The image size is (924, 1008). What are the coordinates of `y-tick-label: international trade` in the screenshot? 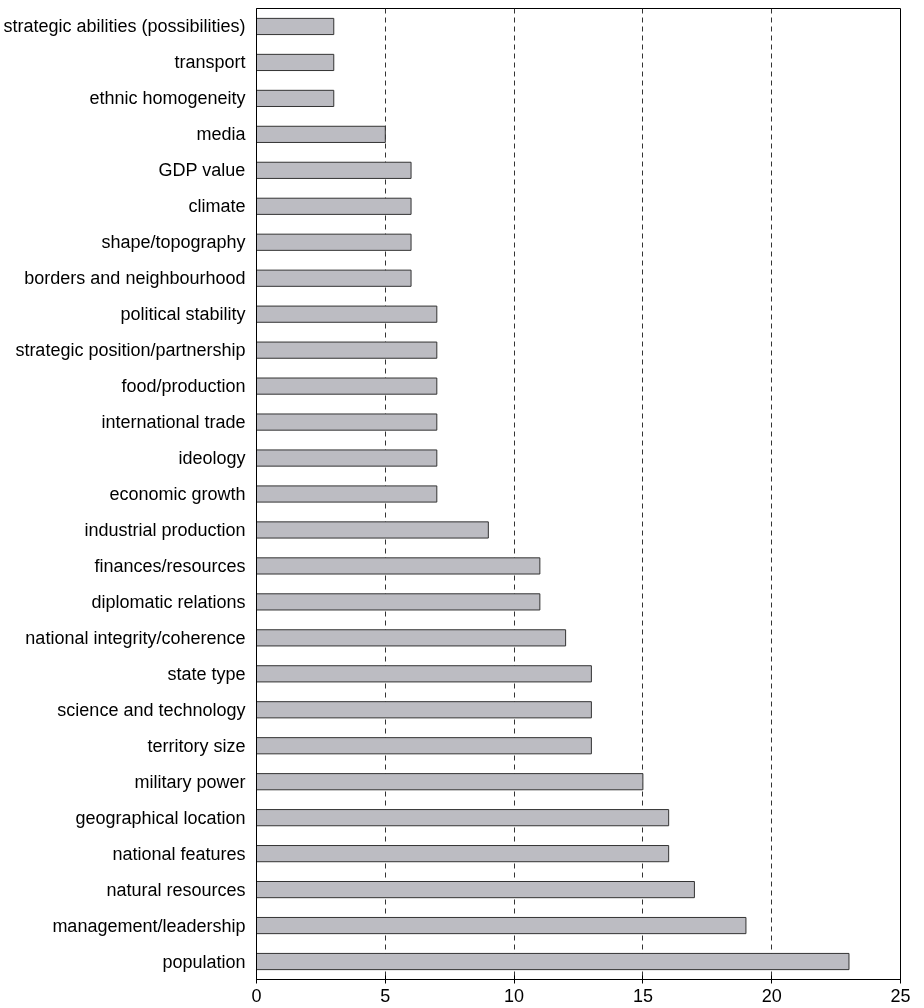 It's located at (173, 422).